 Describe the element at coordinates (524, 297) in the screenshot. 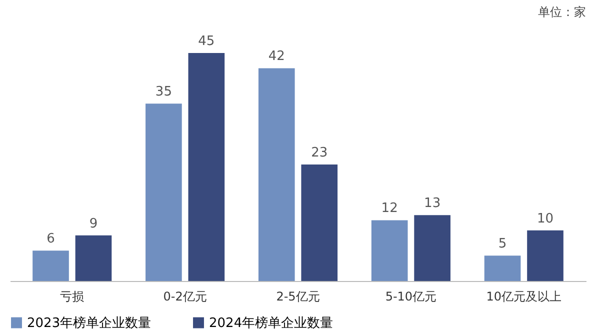

I see `x-tick-label: 10亿元及以上` at that location.